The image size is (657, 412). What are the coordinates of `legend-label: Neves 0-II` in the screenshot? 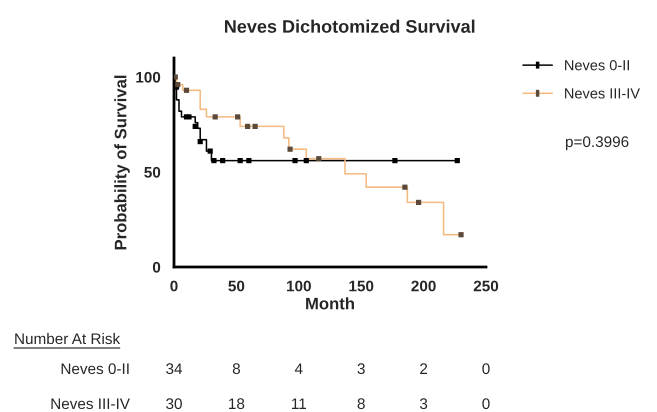 It's located at (597, 65).